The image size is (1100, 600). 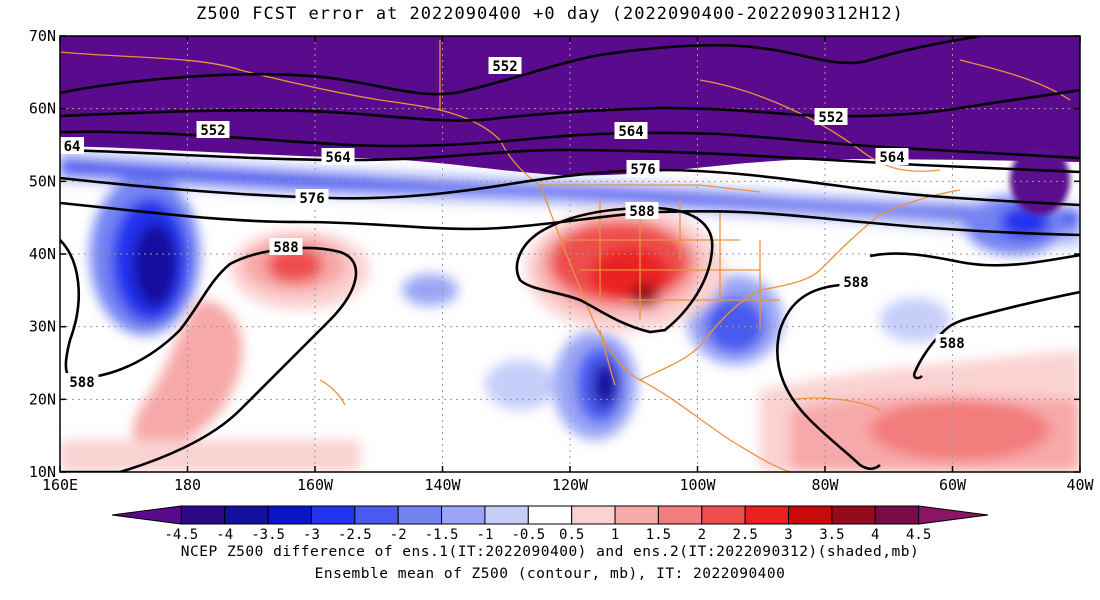 What do you see at coordinates (831, 535) in the screenshot?
I see `colorbar-label: 3.5` at bounding box center [831, 535].